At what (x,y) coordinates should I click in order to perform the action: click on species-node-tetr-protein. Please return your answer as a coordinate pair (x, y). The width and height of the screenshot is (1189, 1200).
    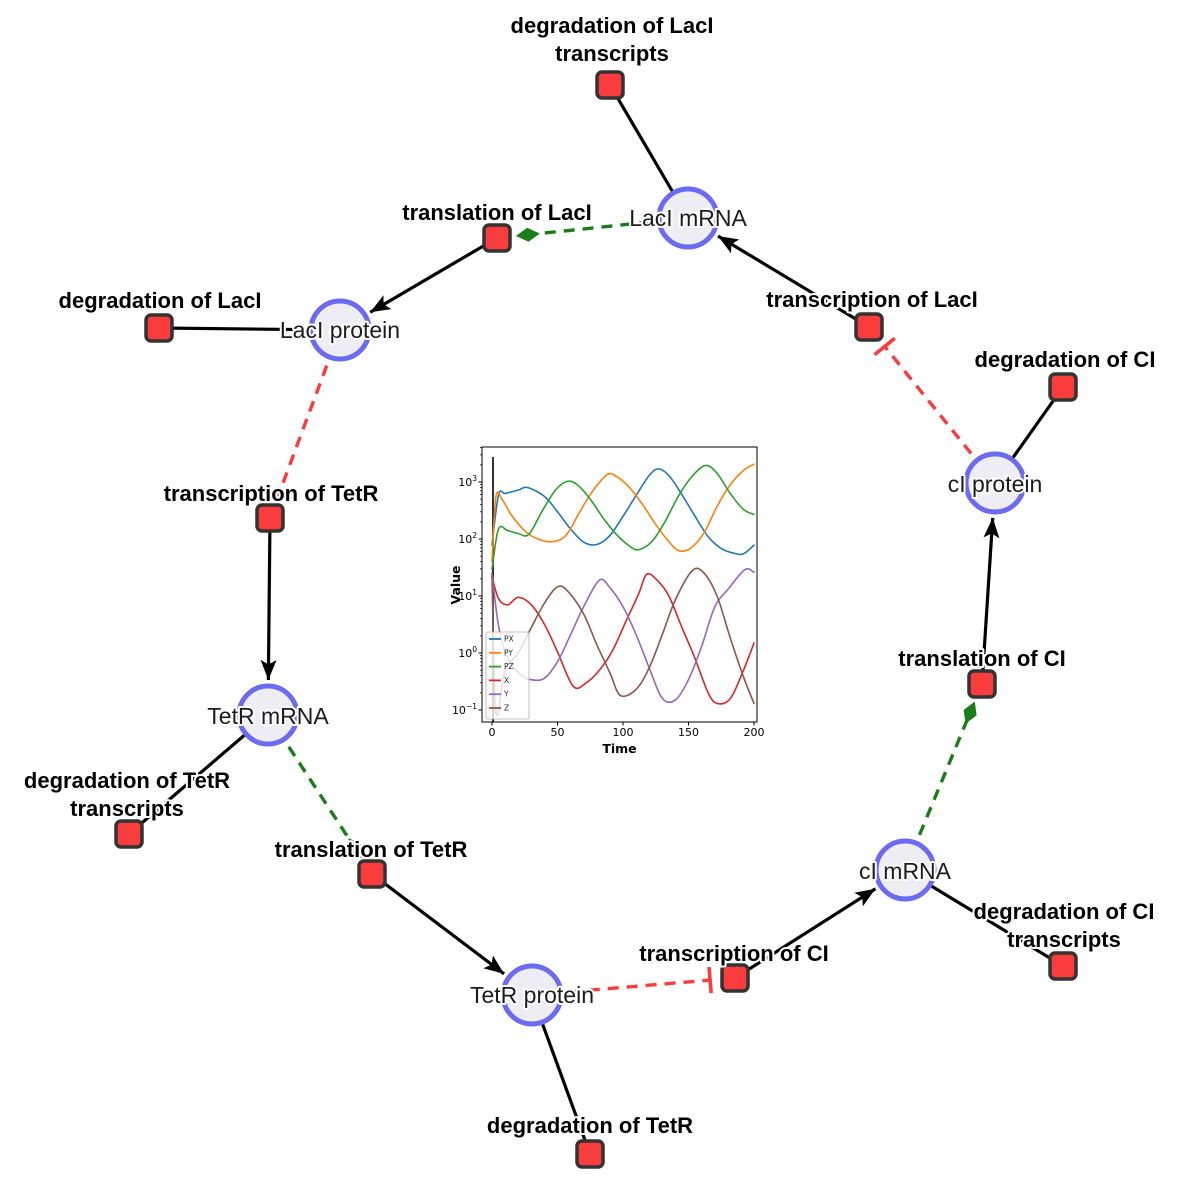
    Looking at the image, I should click on (532, 995).